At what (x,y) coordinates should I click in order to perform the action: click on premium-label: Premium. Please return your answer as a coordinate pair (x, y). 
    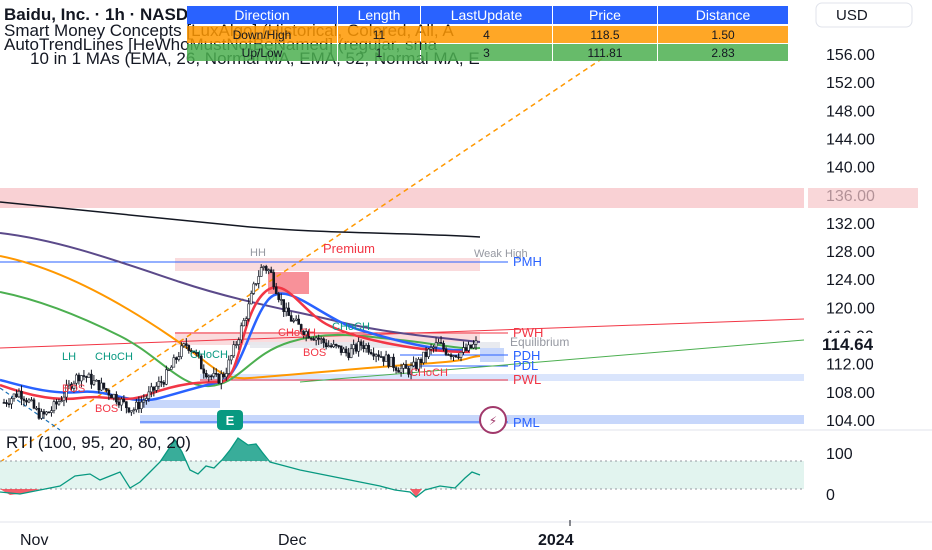
    Looking at the image, I should click on (349, 248).